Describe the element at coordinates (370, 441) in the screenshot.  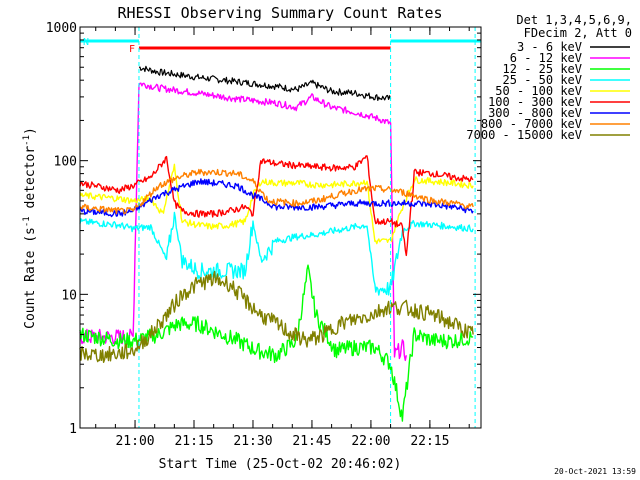
I see `x-tick-label: 22:00` at that location.